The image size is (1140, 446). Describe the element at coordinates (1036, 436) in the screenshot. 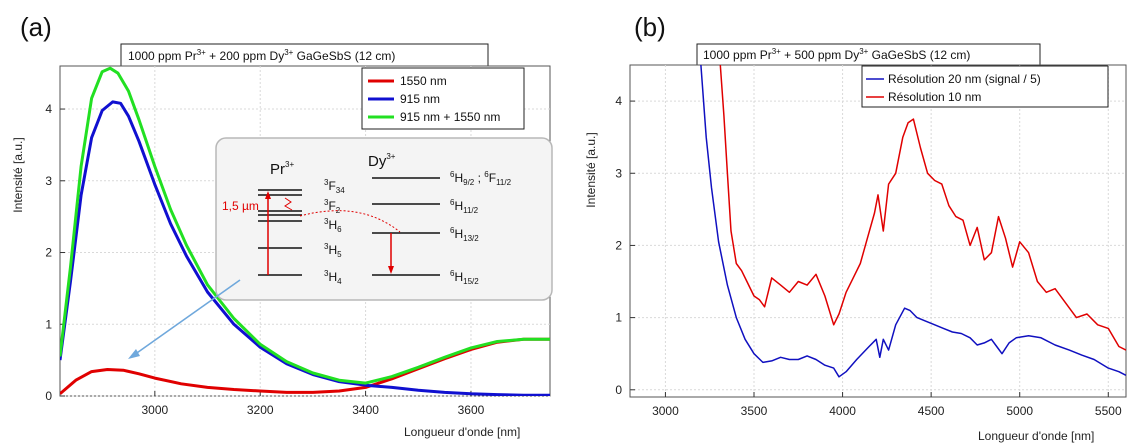

I see `x-axis-label-b: Longueur d'onde [nm]` at that location.